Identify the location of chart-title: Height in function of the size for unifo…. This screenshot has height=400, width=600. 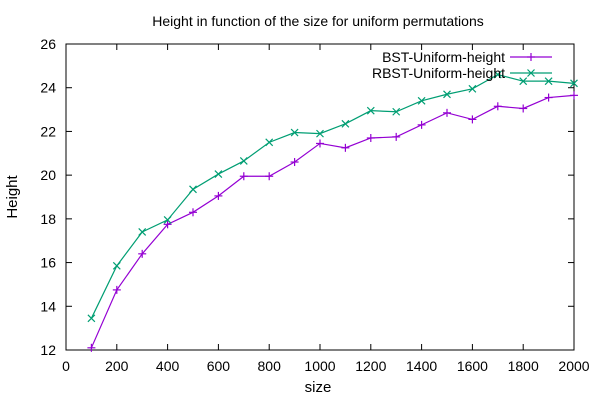
(318, 21).